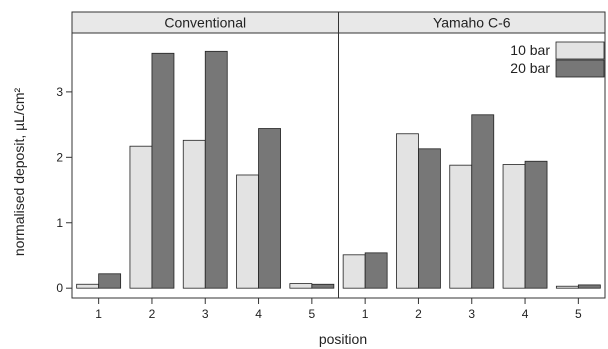 Image resolution: width=608 pixels, height=349 pixels. I want to click on x-axis: 1 2 3 4 5 1 2 3 4 5, so click(338, 309).